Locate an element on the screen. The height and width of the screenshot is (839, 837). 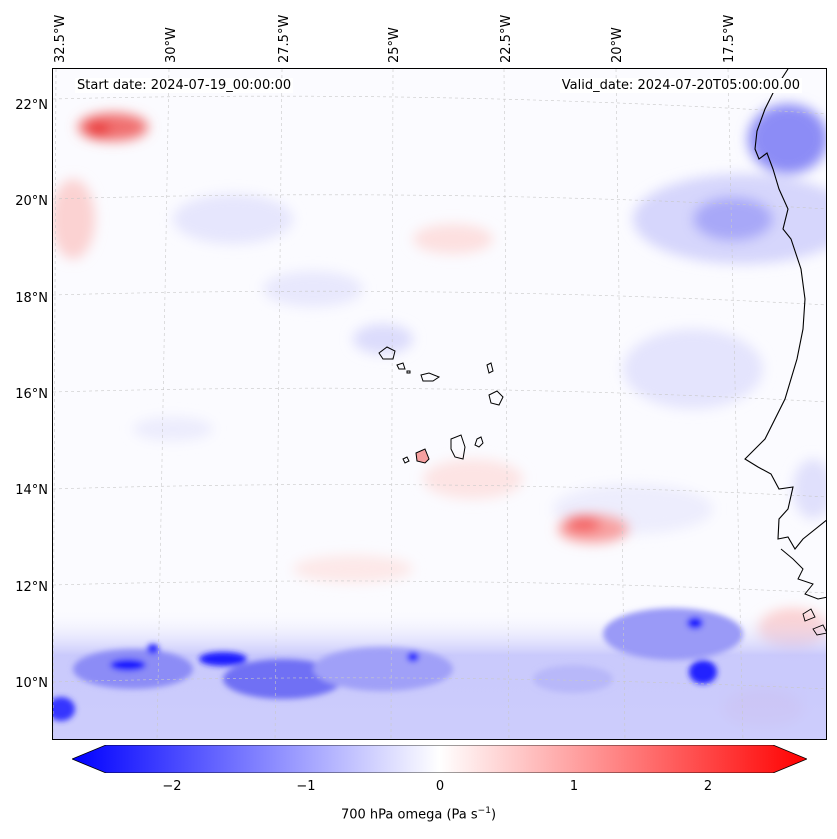
lat-label-14n: 14°N is located at coordinates (31, 490).